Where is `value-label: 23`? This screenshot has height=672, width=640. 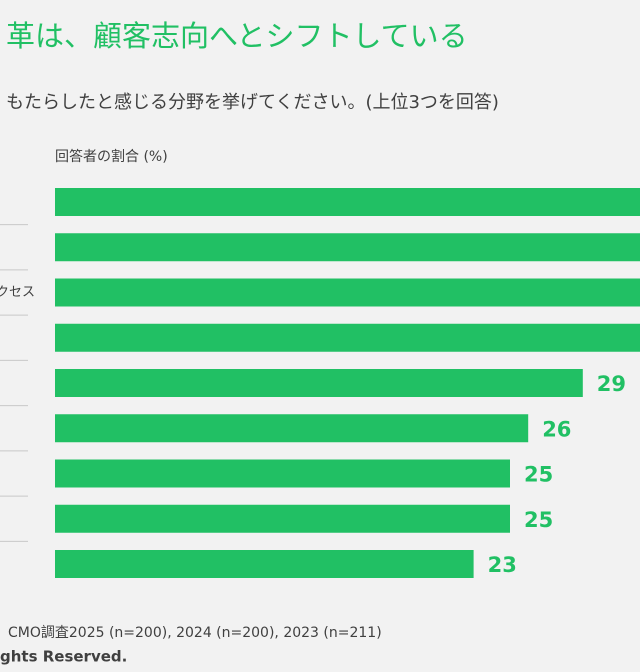
value-label: 23 is located at coordinates (502, 565).